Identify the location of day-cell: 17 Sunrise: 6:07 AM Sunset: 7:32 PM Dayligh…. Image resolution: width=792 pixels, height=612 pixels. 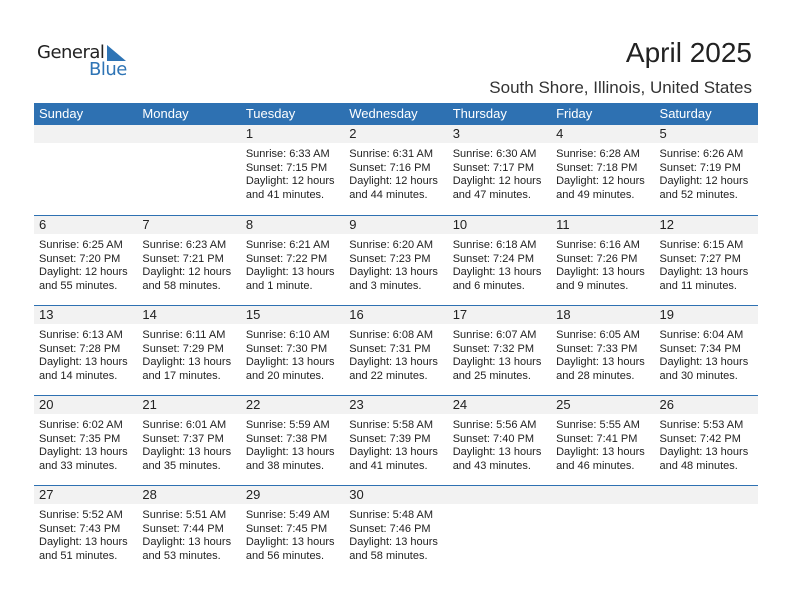
(499, 350).